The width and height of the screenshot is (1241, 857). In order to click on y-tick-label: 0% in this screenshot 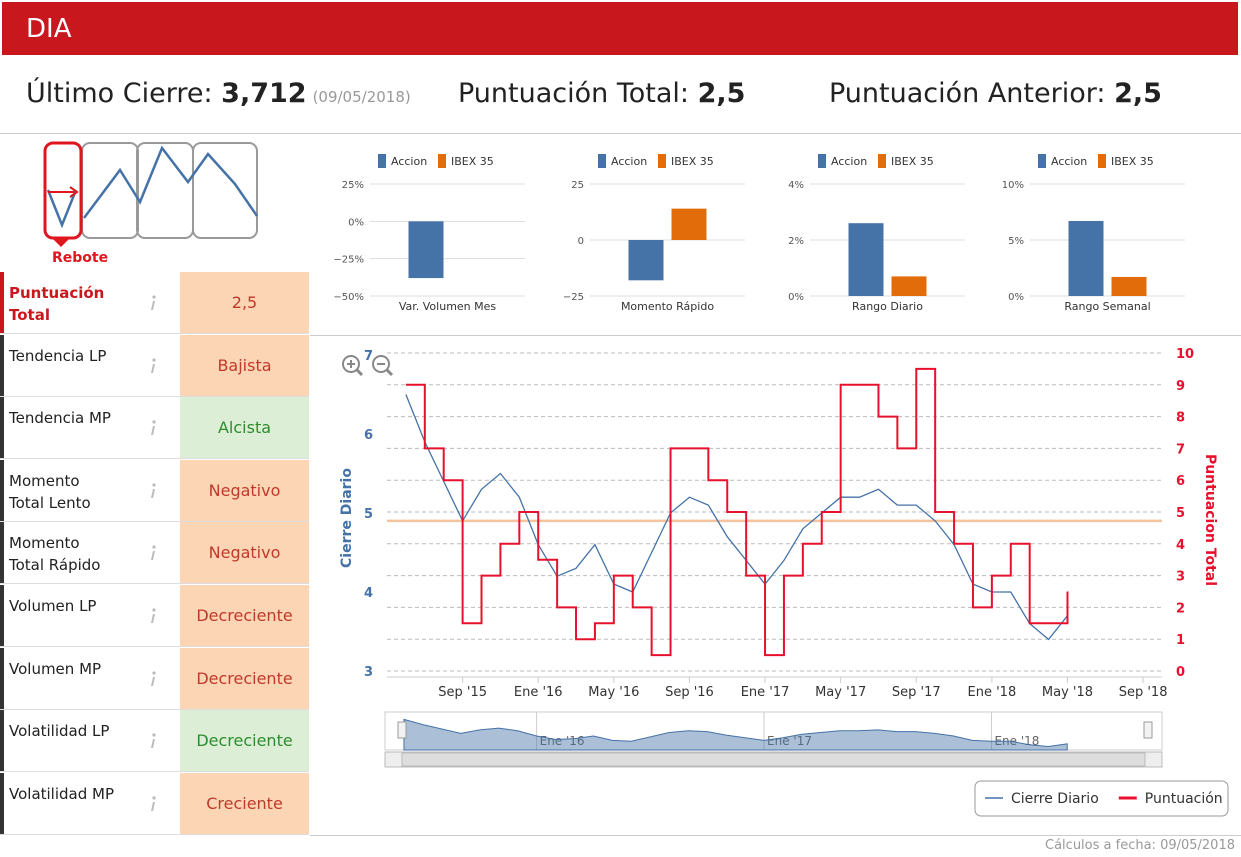, I will do `click(796, 297)`.